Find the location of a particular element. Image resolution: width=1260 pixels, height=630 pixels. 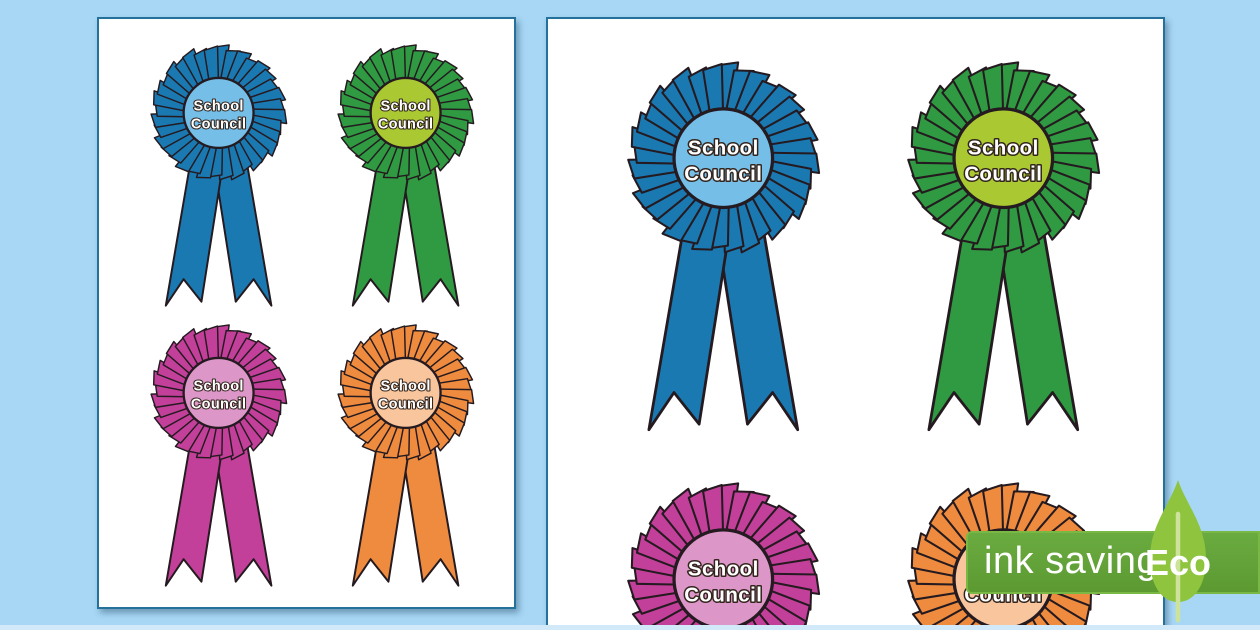

rosette-pink-large: School Council is located at coordinates (723, 556).